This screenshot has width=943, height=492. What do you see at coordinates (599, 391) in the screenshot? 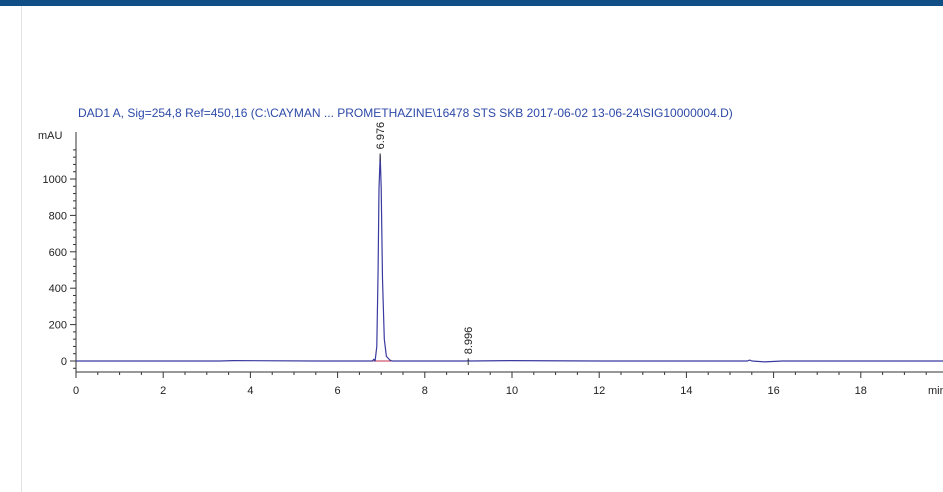
I see `x-tick-label: 12` at bounding box center [599, 391].